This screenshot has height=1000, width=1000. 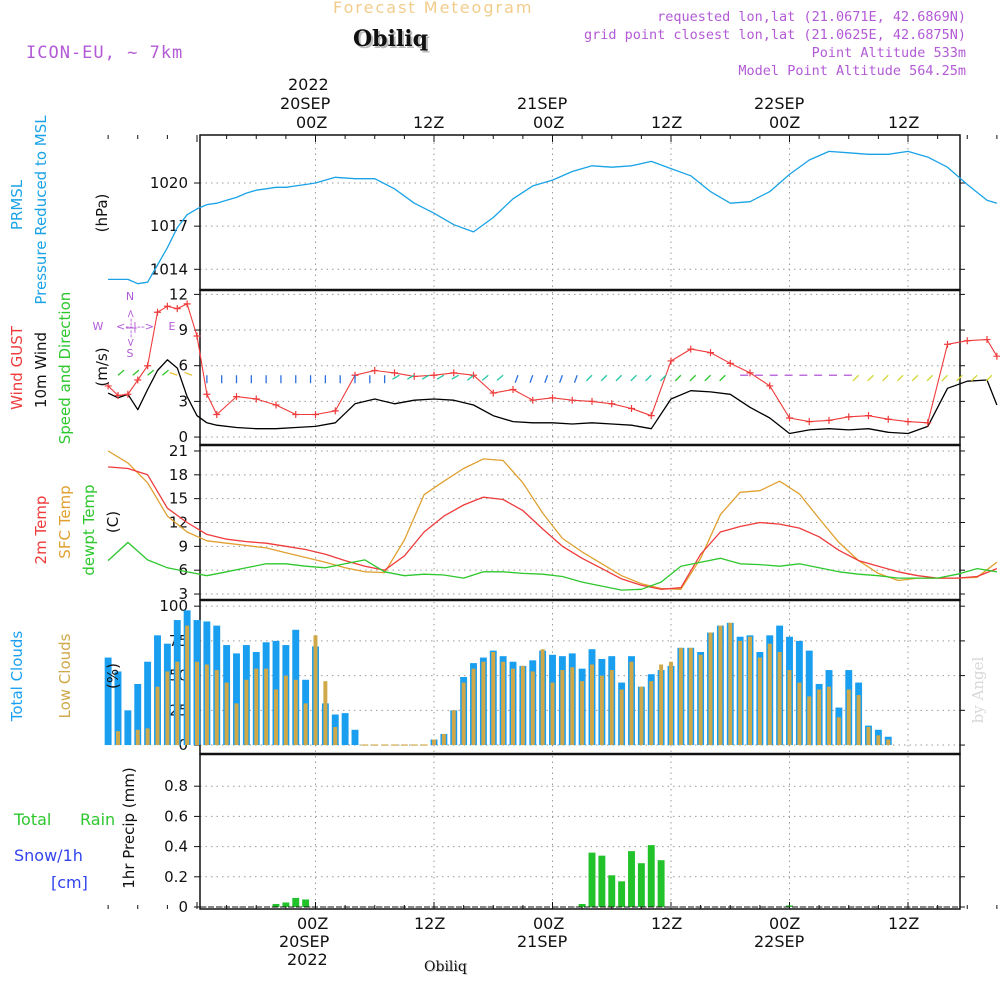 I want to click on top-hour-label: 12Z, so click(x=904, y=122).